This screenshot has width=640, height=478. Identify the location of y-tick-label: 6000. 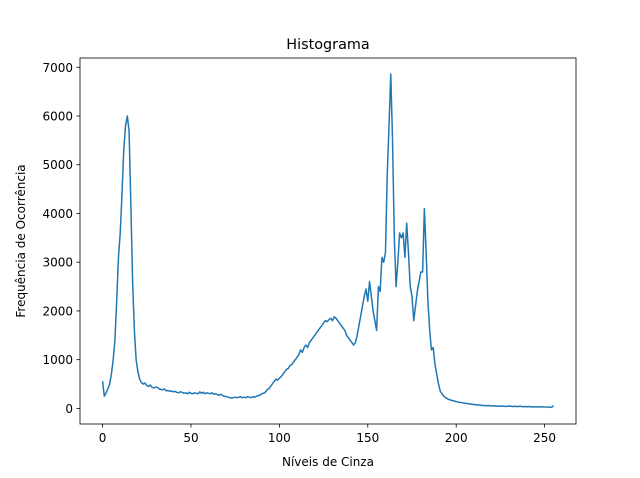
(57, 116).